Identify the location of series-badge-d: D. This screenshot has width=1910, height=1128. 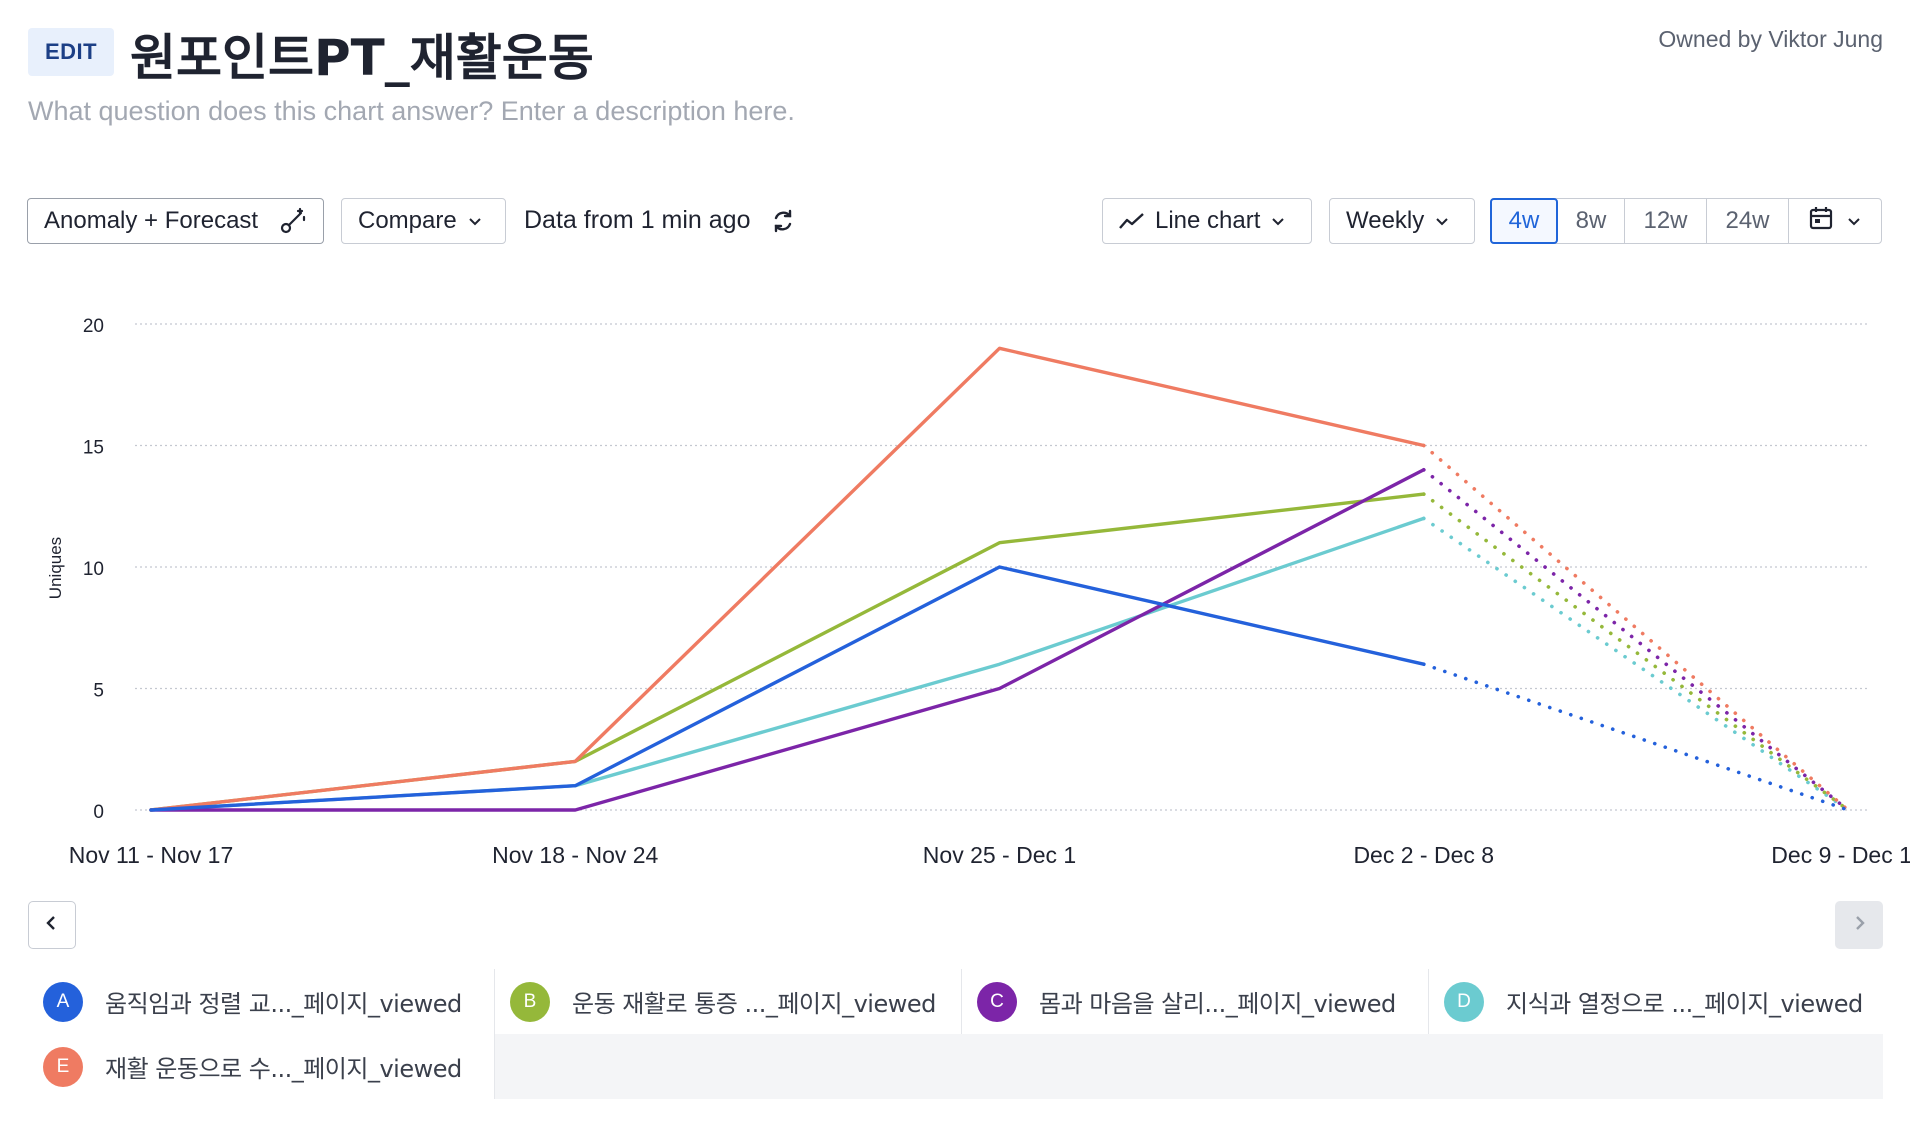
(1464, 1001).